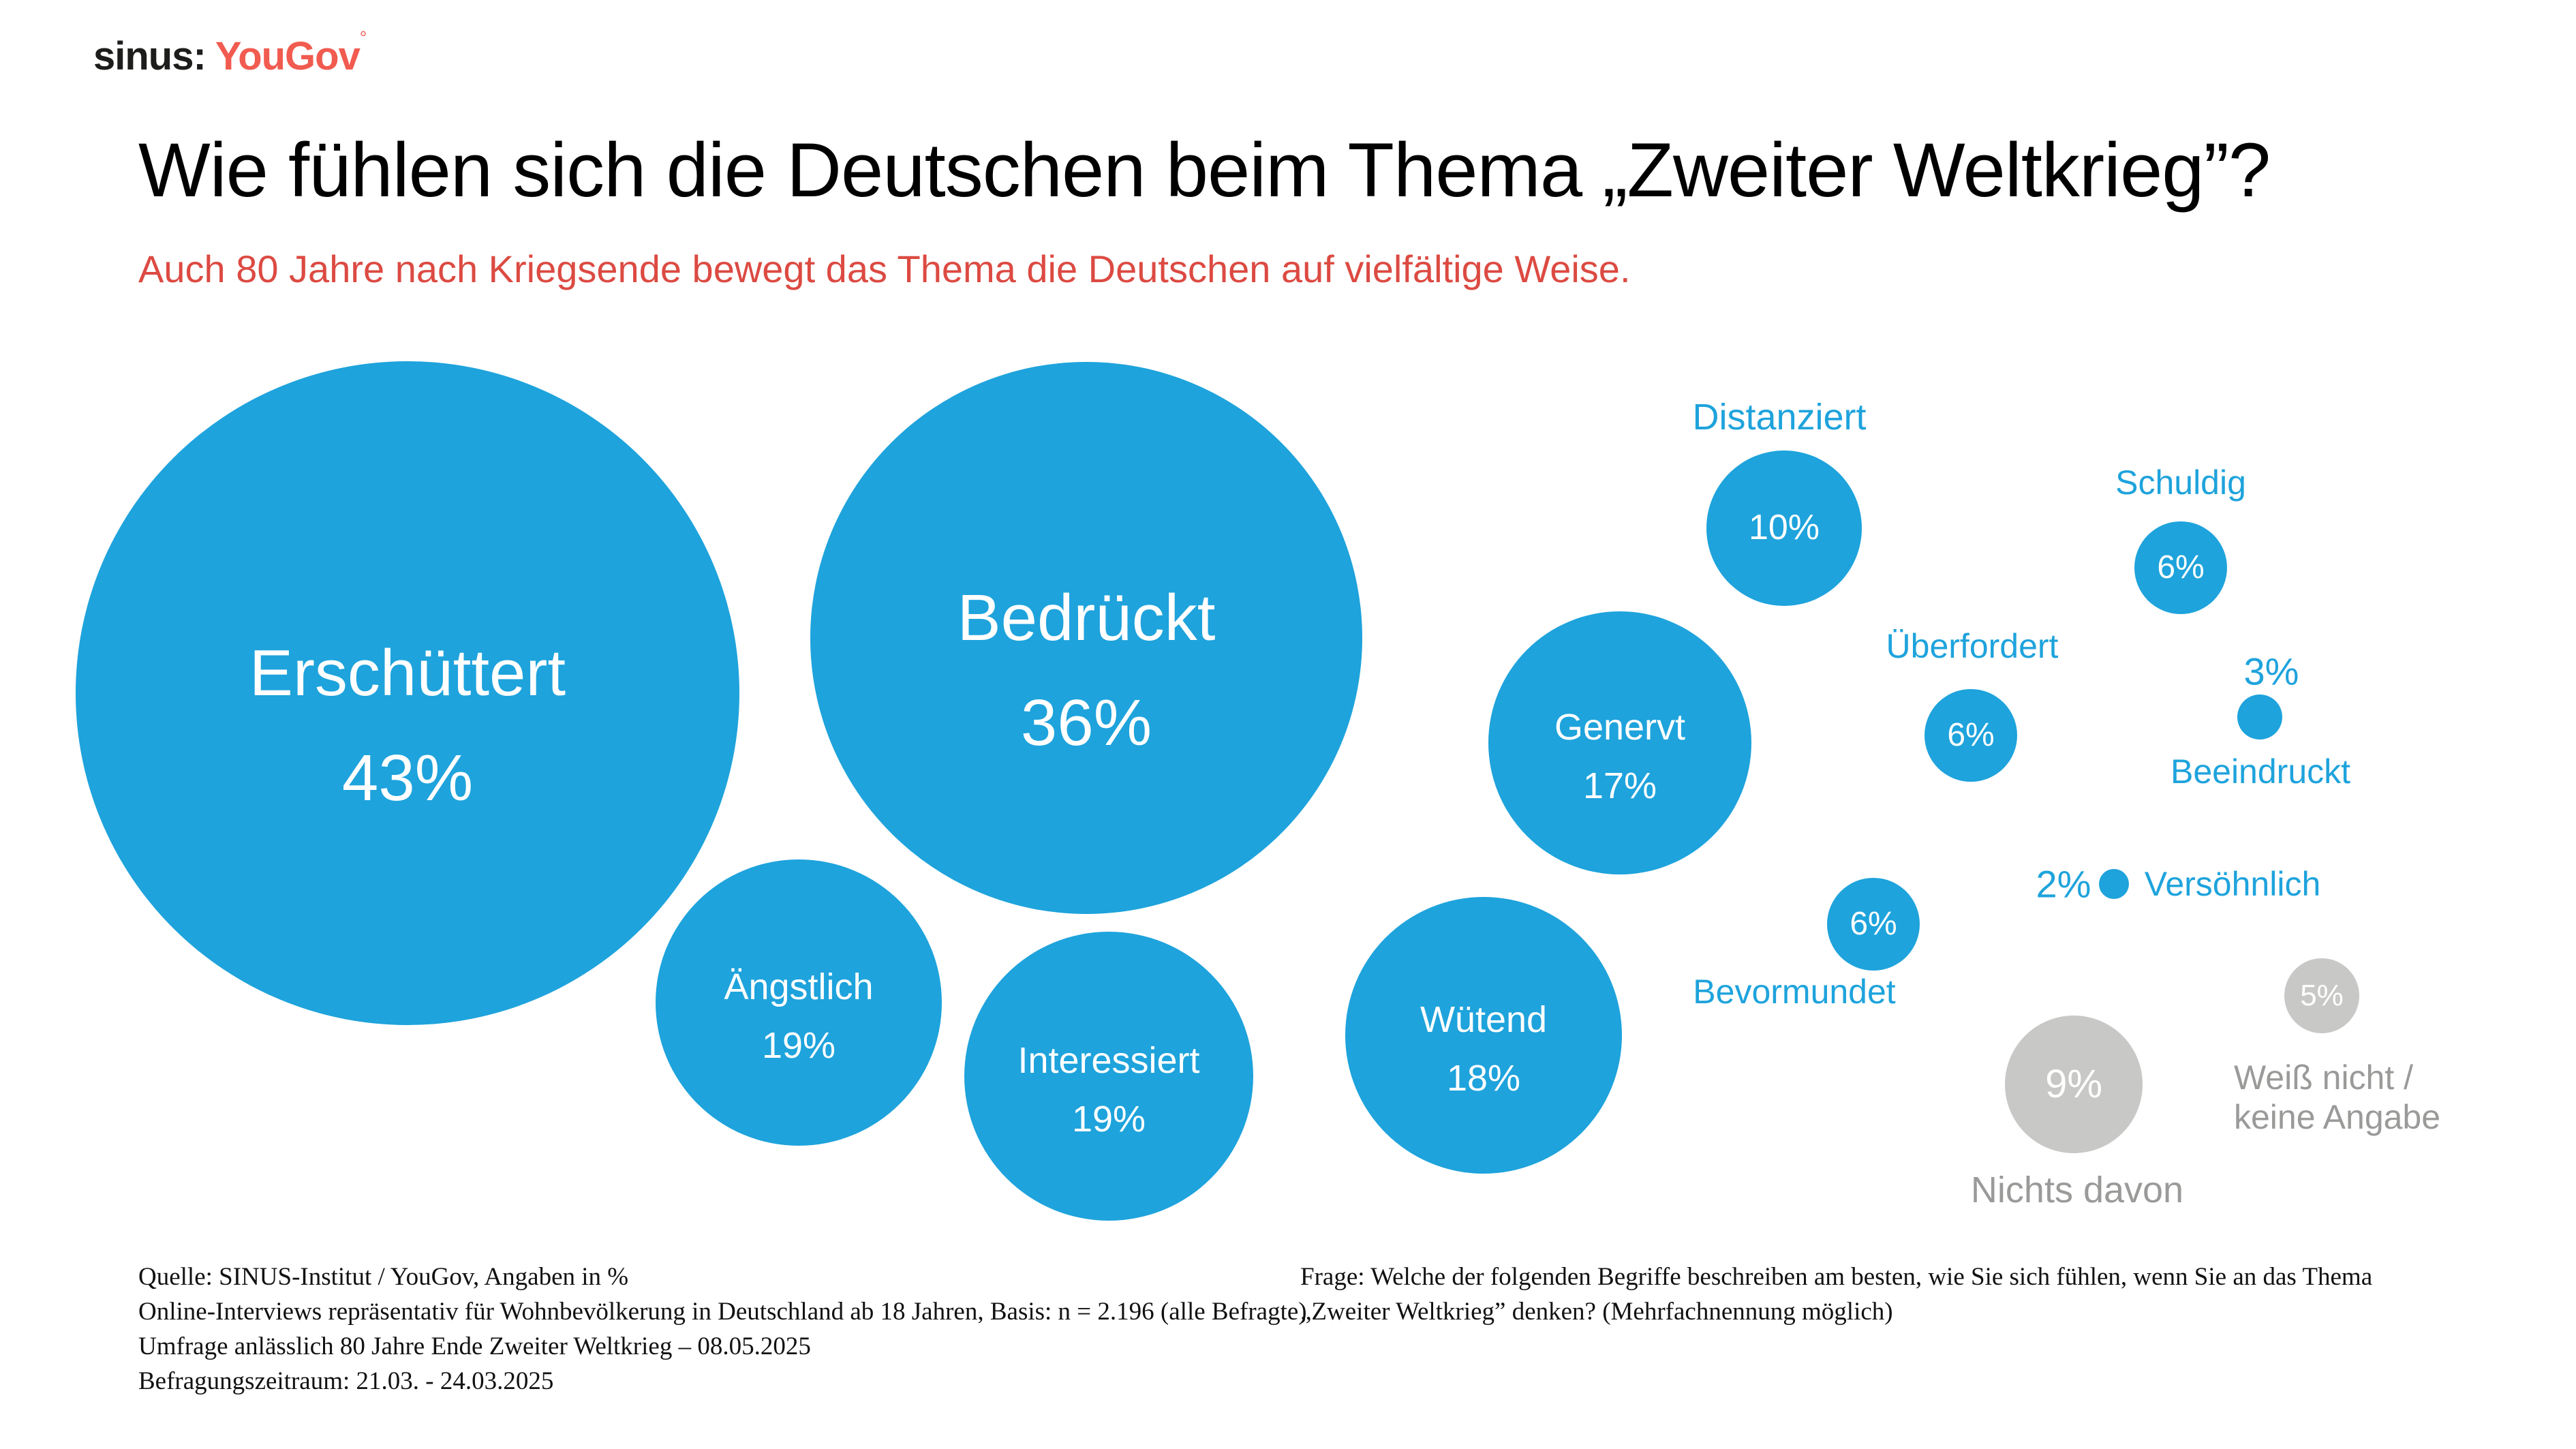  I want to click on logo: sinus: YouGov°, so click(230, 53).